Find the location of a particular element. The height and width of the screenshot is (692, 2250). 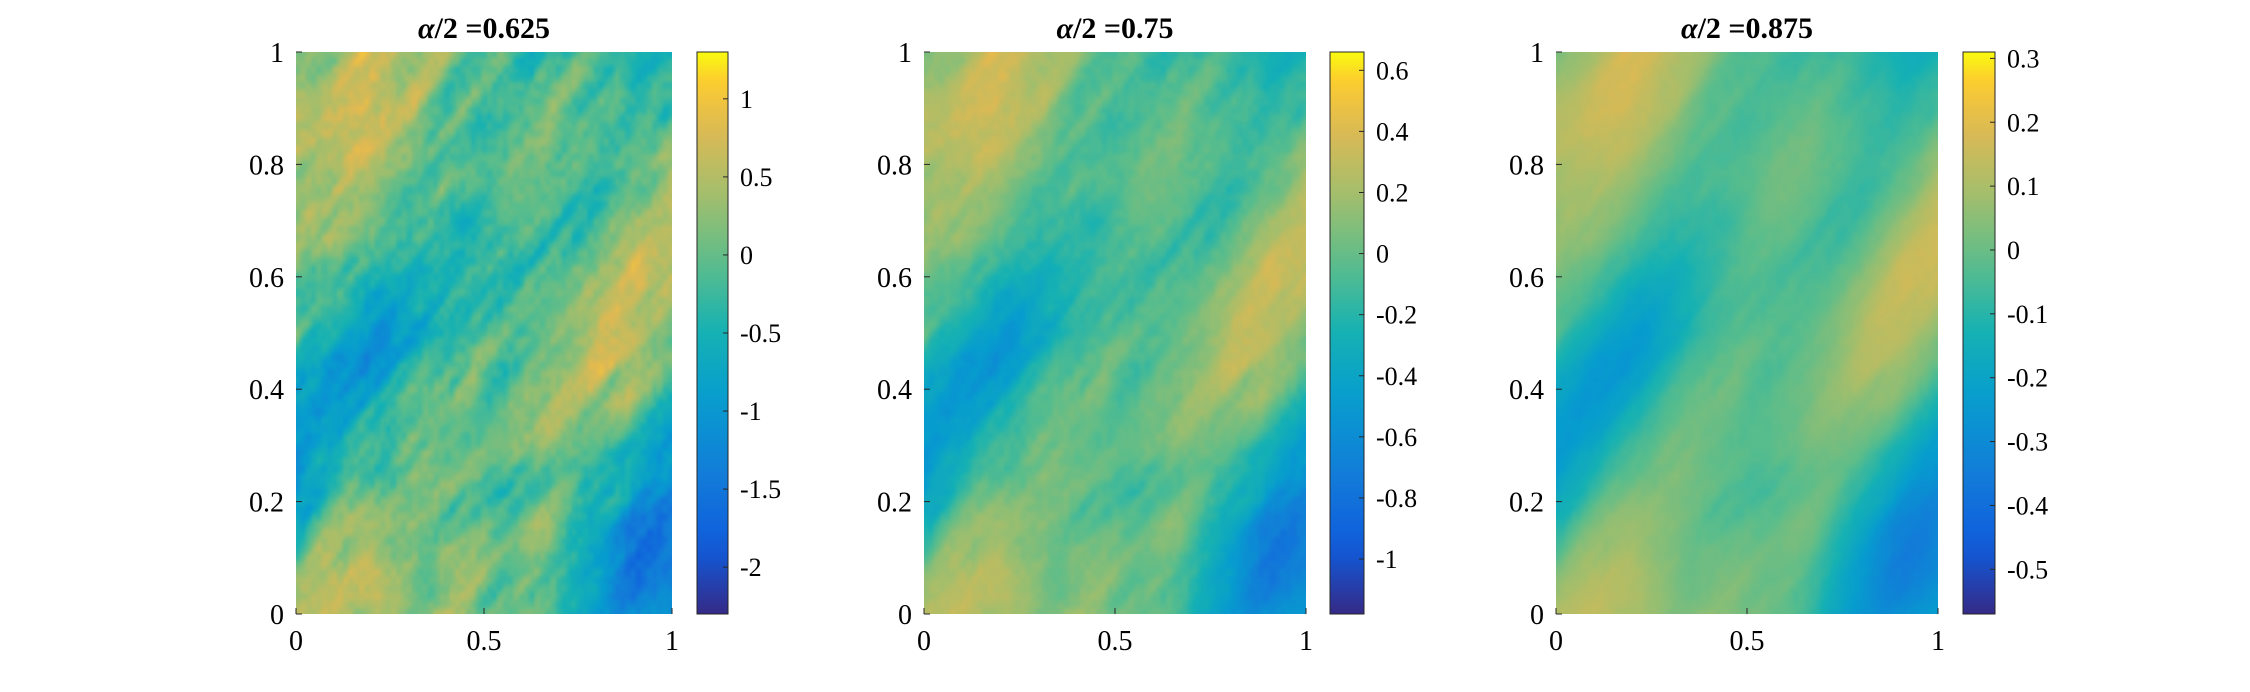

title-text: /2 =0.875 is located at coordinates (1755, 28).